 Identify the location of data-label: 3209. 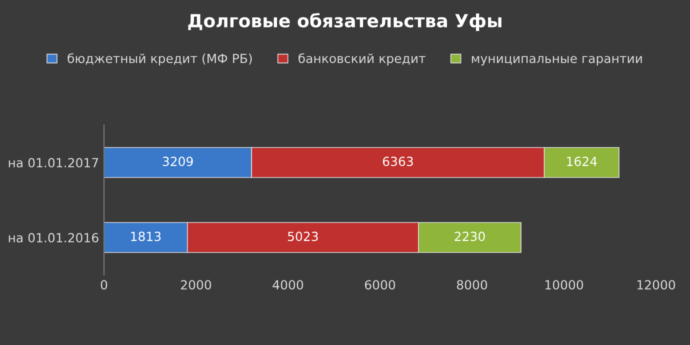
(177, 161).